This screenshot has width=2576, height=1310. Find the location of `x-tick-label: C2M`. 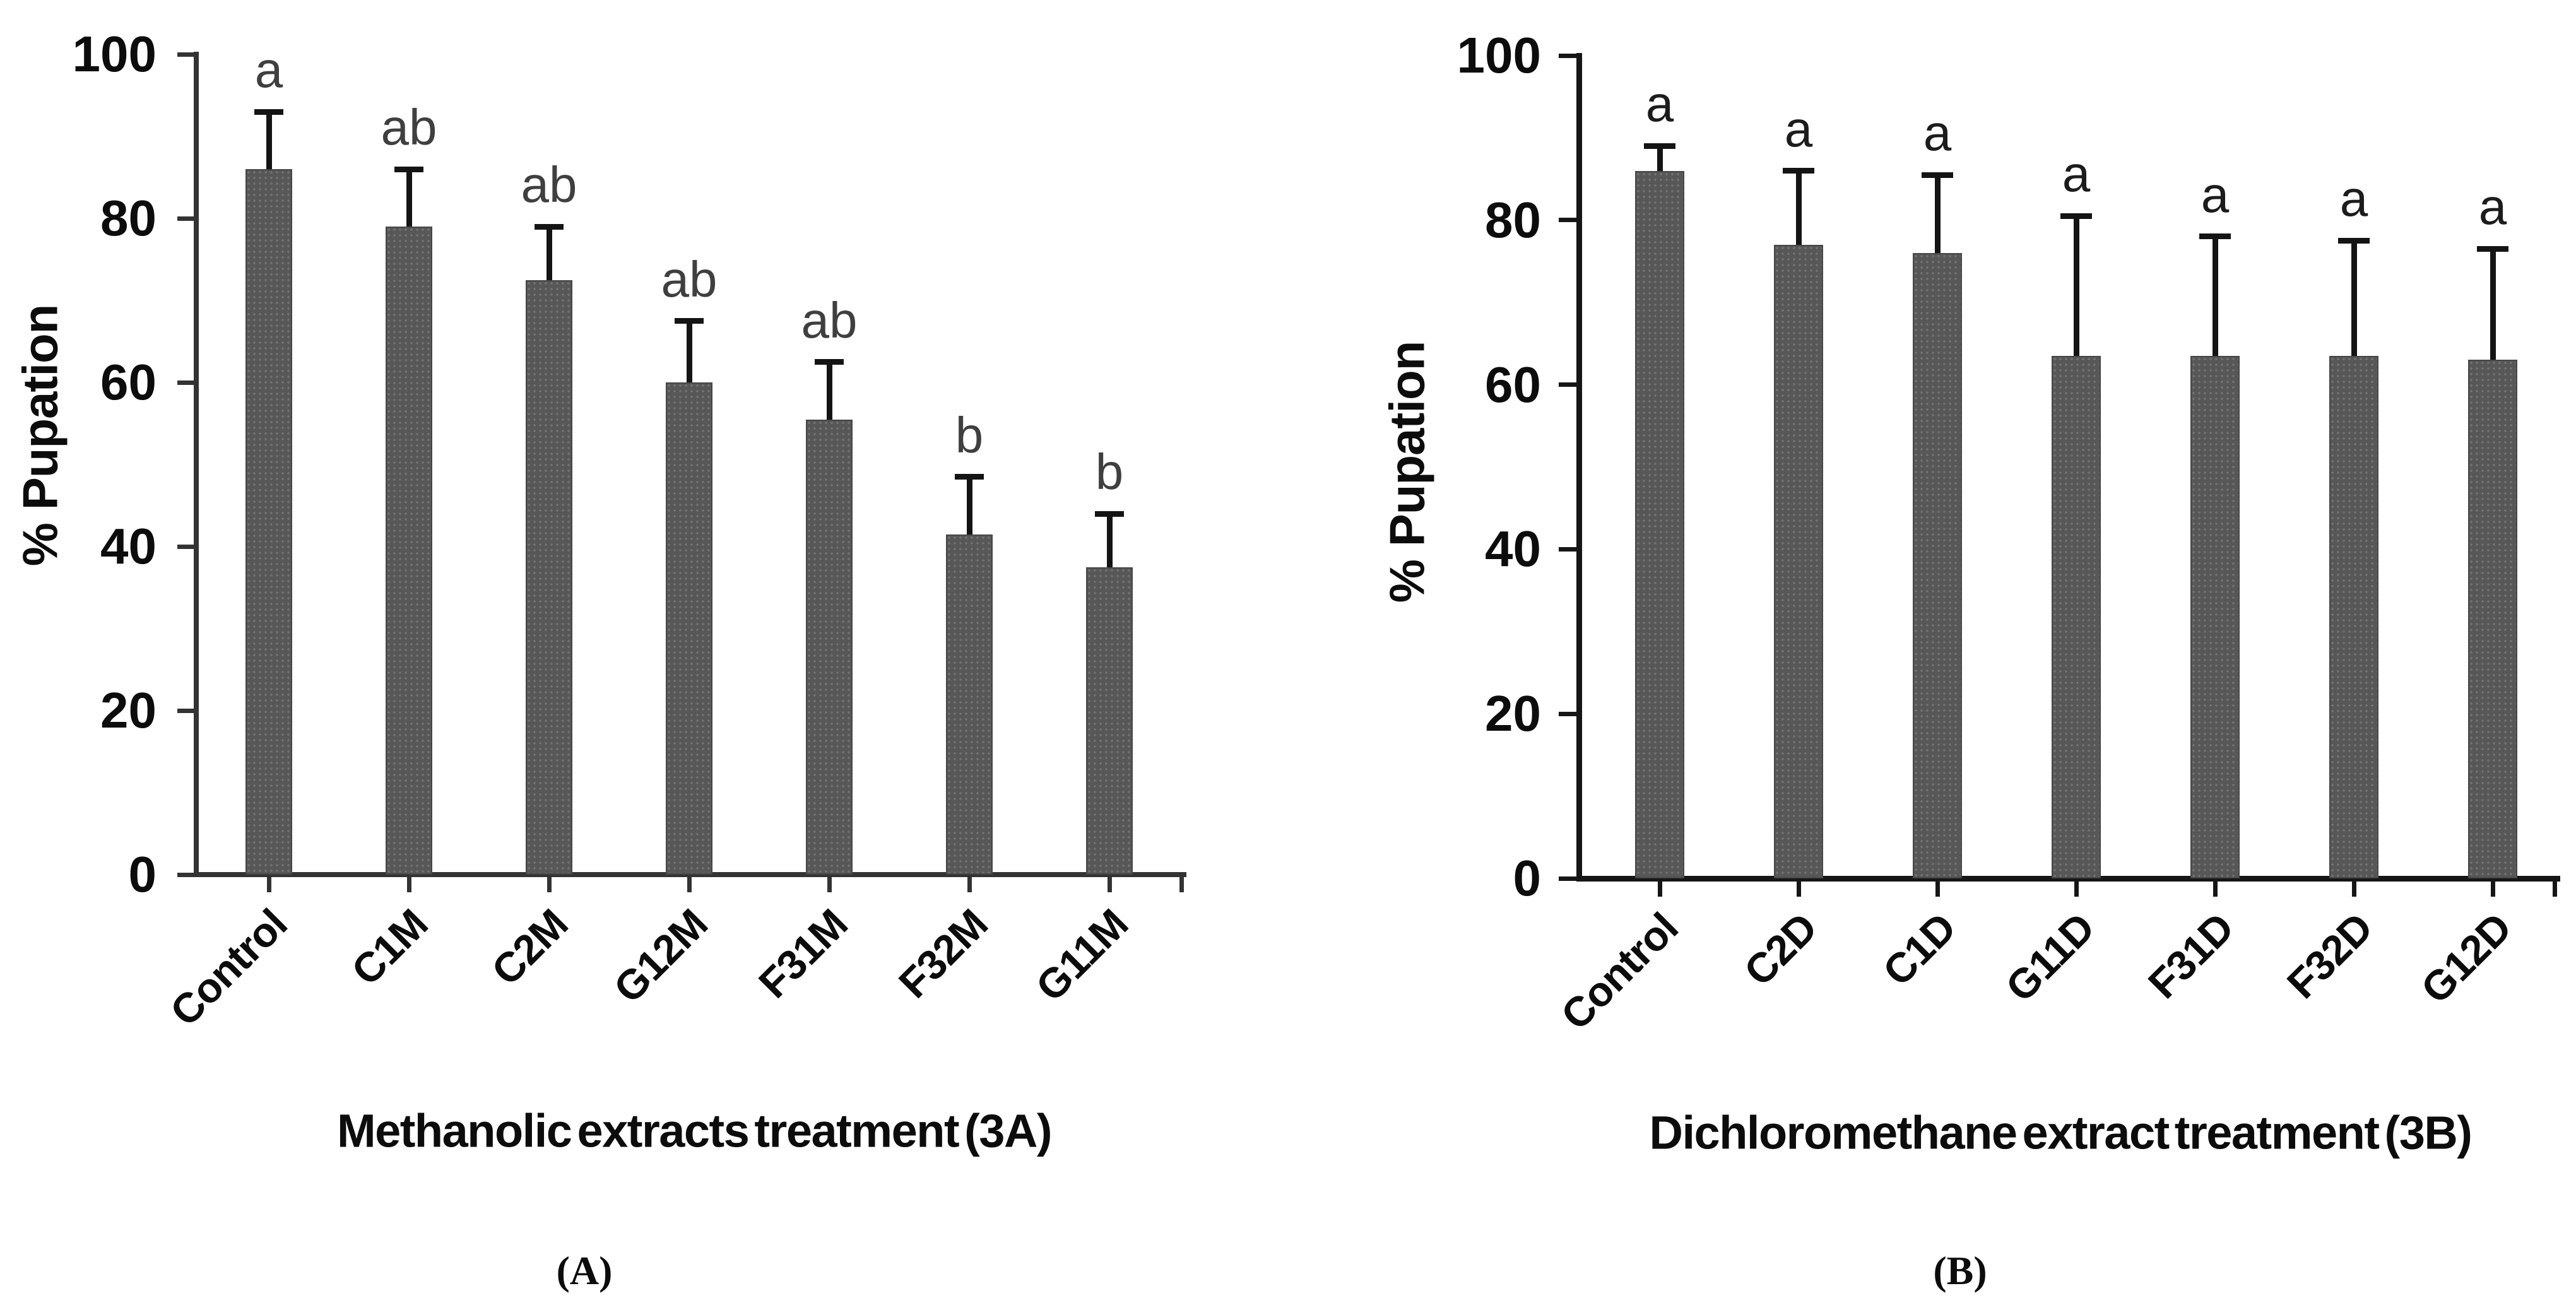

x-tick-label: C2M is located at coordinates (529, 947).